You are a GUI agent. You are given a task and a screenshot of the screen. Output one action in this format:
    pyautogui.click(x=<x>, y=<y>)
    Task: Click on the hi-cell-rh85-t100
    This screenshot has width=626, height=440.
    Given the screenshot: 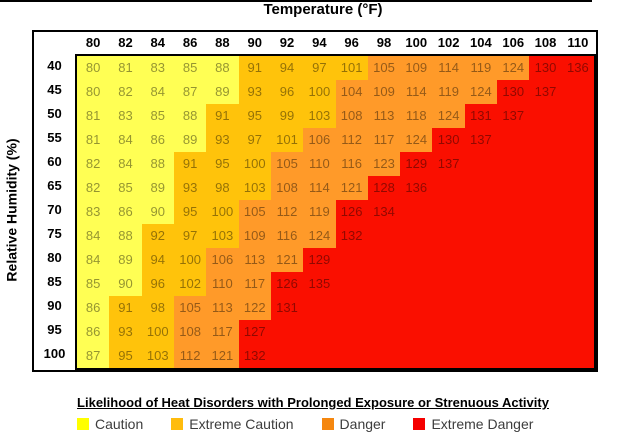 What is the action you would take?
    pyautogui.click(x=416, y=284)
    